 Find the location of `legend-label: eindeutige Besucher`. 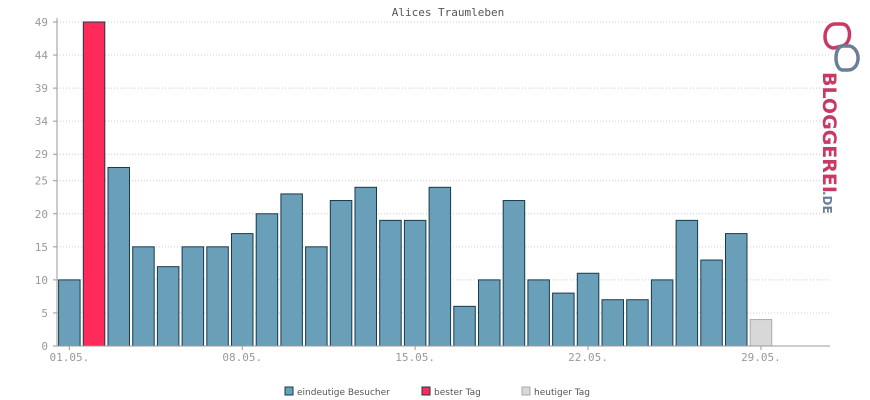

legend-label: eindeutige Besucher is located at coordinates (343, 393).